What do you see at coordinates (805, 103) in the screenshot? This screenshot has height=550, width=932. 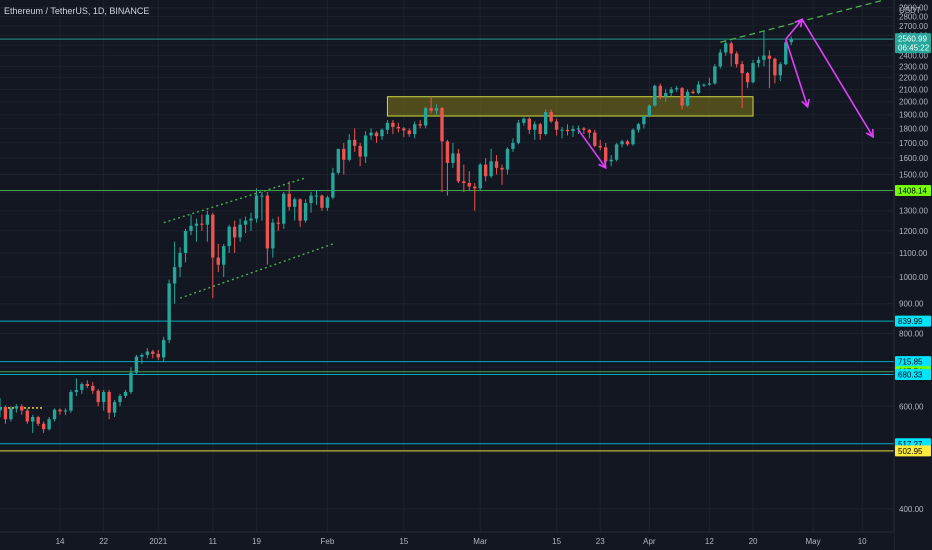 I see `arrow-head` at bounding box center [805, 103].